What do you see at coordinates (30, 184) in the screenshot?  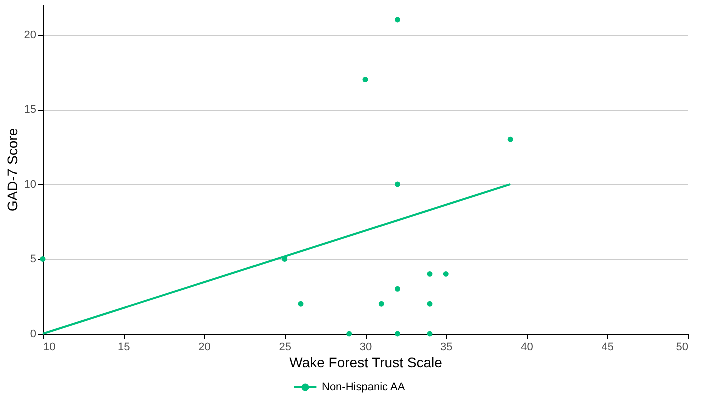 I see `y-tick-label: 10` at bounding box center [30, 184].